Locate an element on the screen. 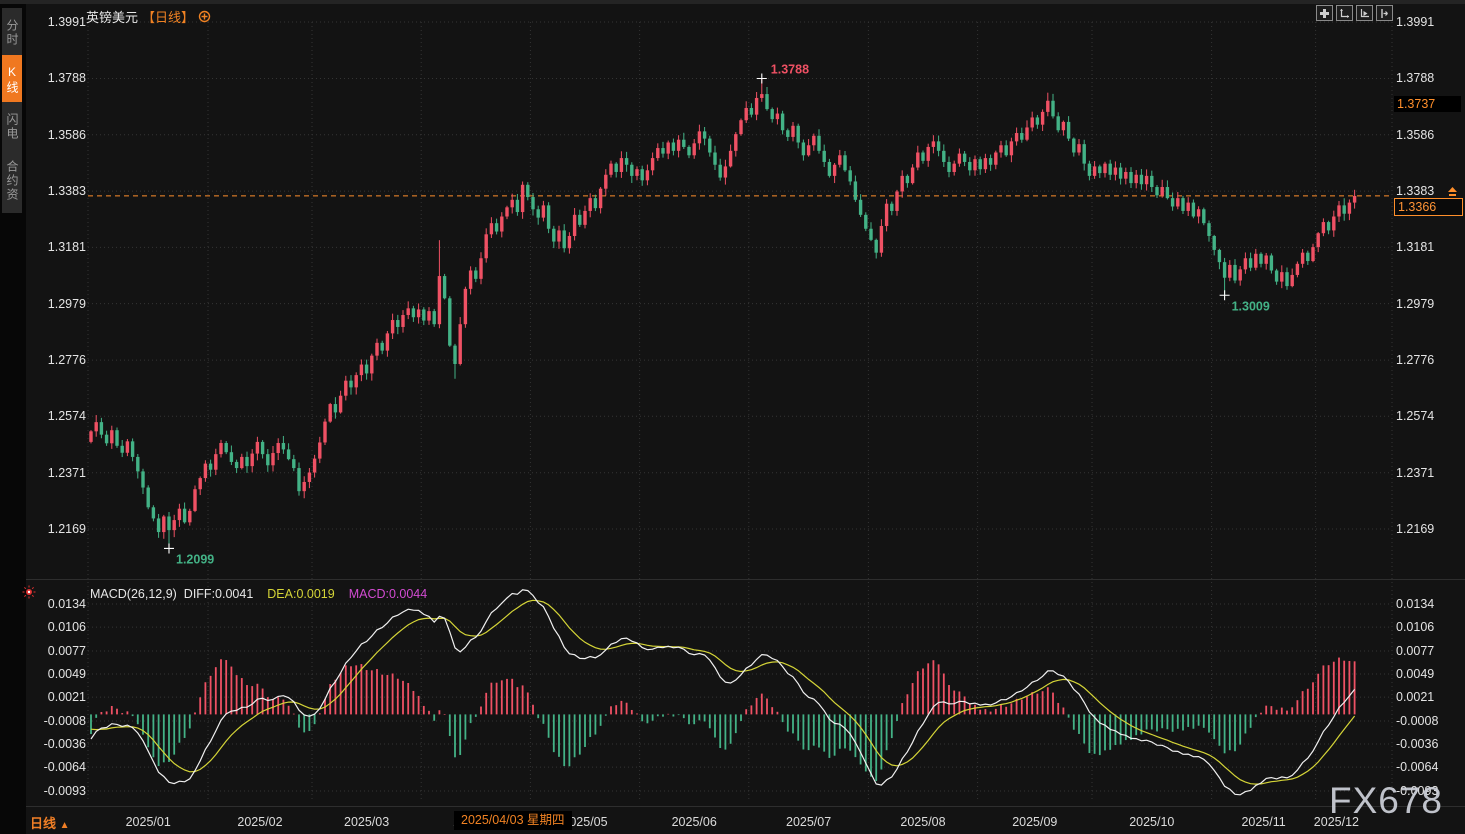 The image size is (1465, 834). latest-price-arrow-icon is located at coordinates (1452, 195).